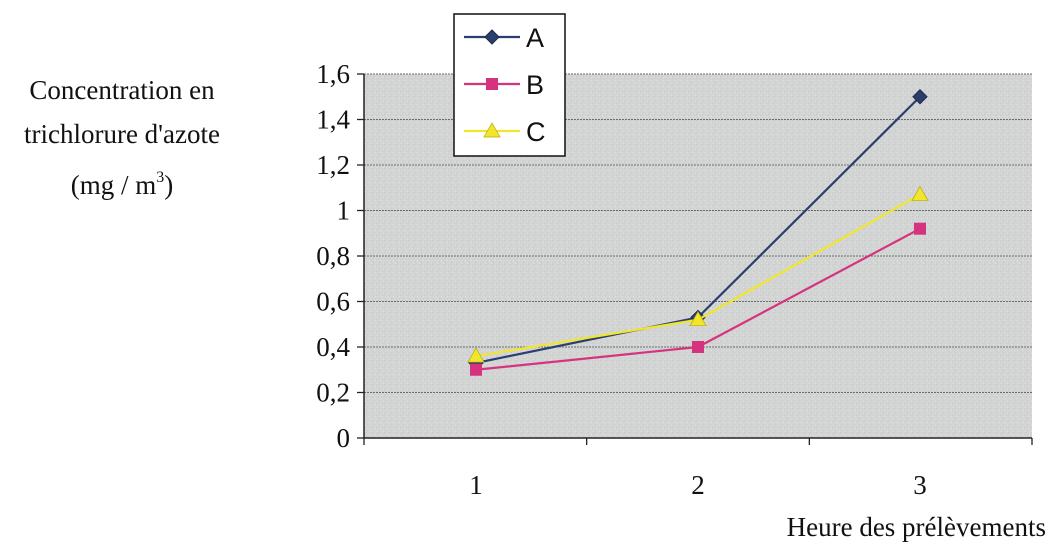  What do you see at coordinates (122, 90) in the screenshot?
I see `y-axis-label-line-1: Concentration en` at bounding box center [122, 90].